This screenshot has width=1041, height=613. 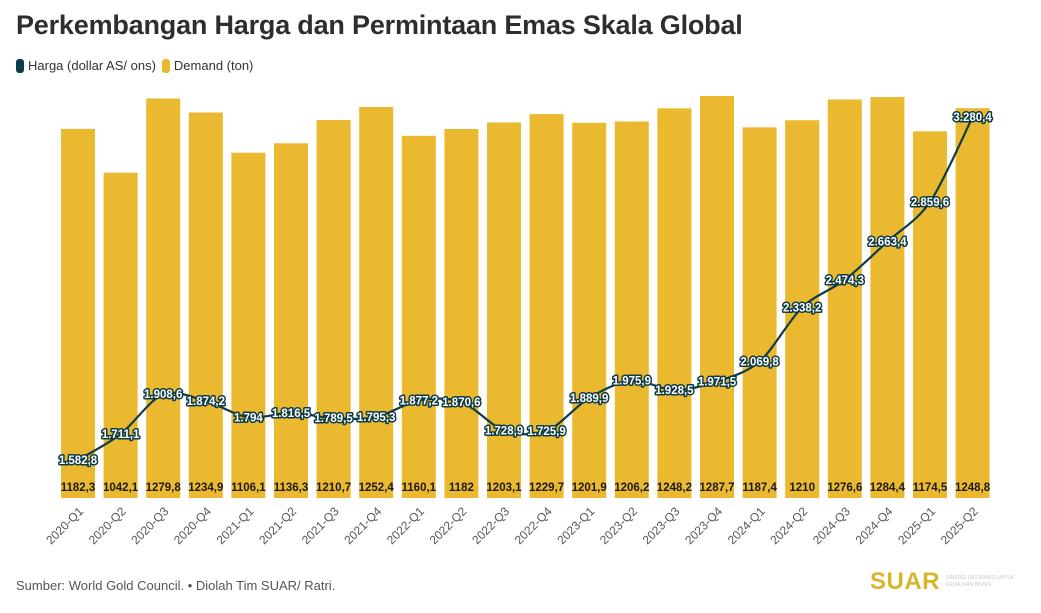 I want to click on price-point-2022-Q4, so click(x=547, y=431).